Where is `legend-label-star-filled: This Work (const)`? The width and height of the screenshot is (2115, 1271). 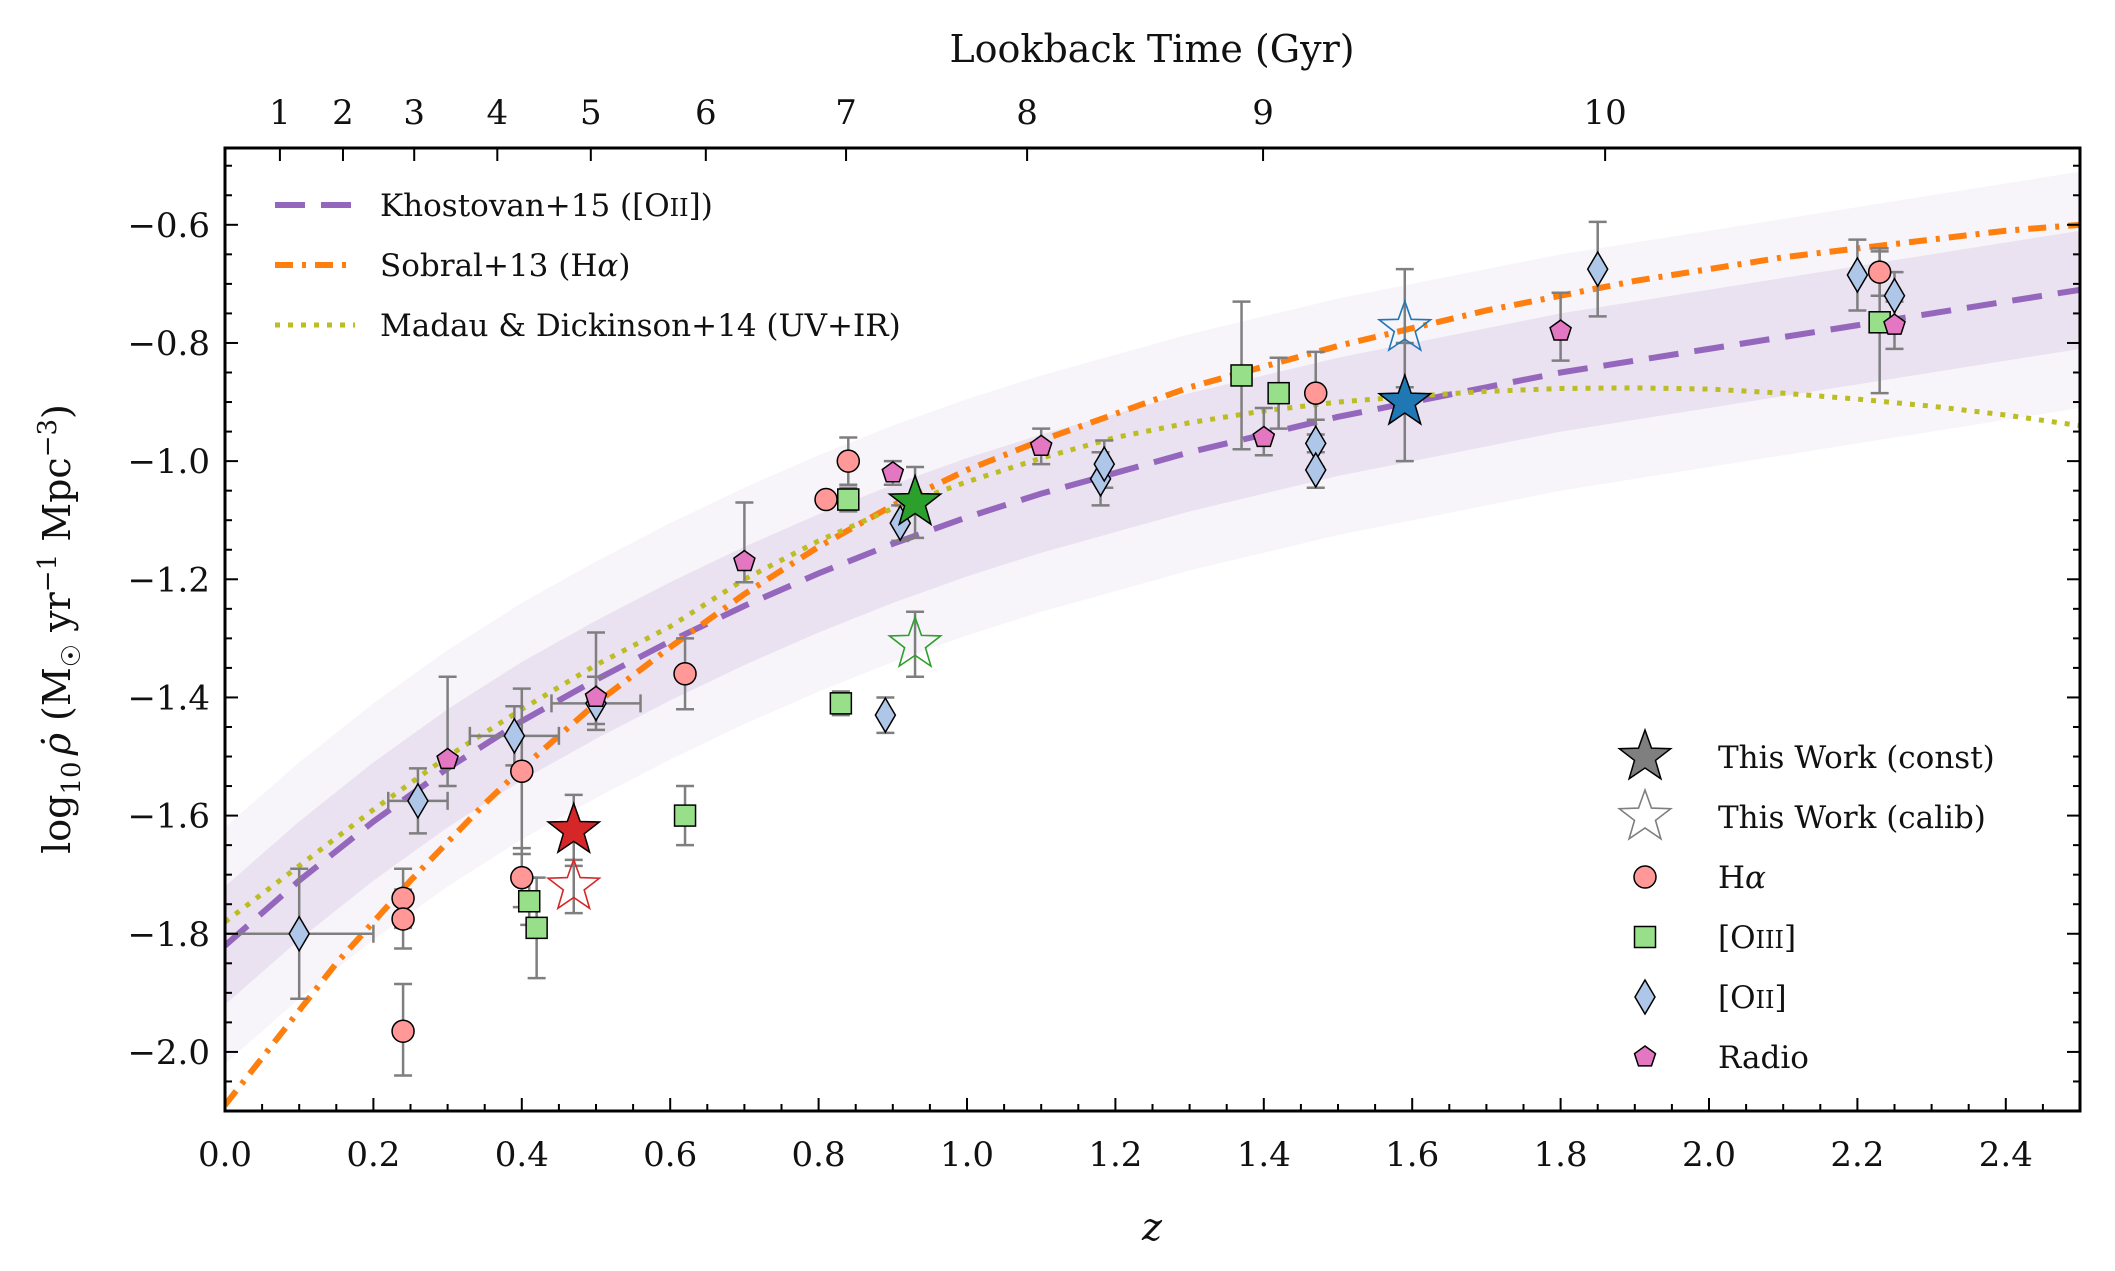
legend-label-star-filled: This Work (const) is located at coordinates (1856, 758).